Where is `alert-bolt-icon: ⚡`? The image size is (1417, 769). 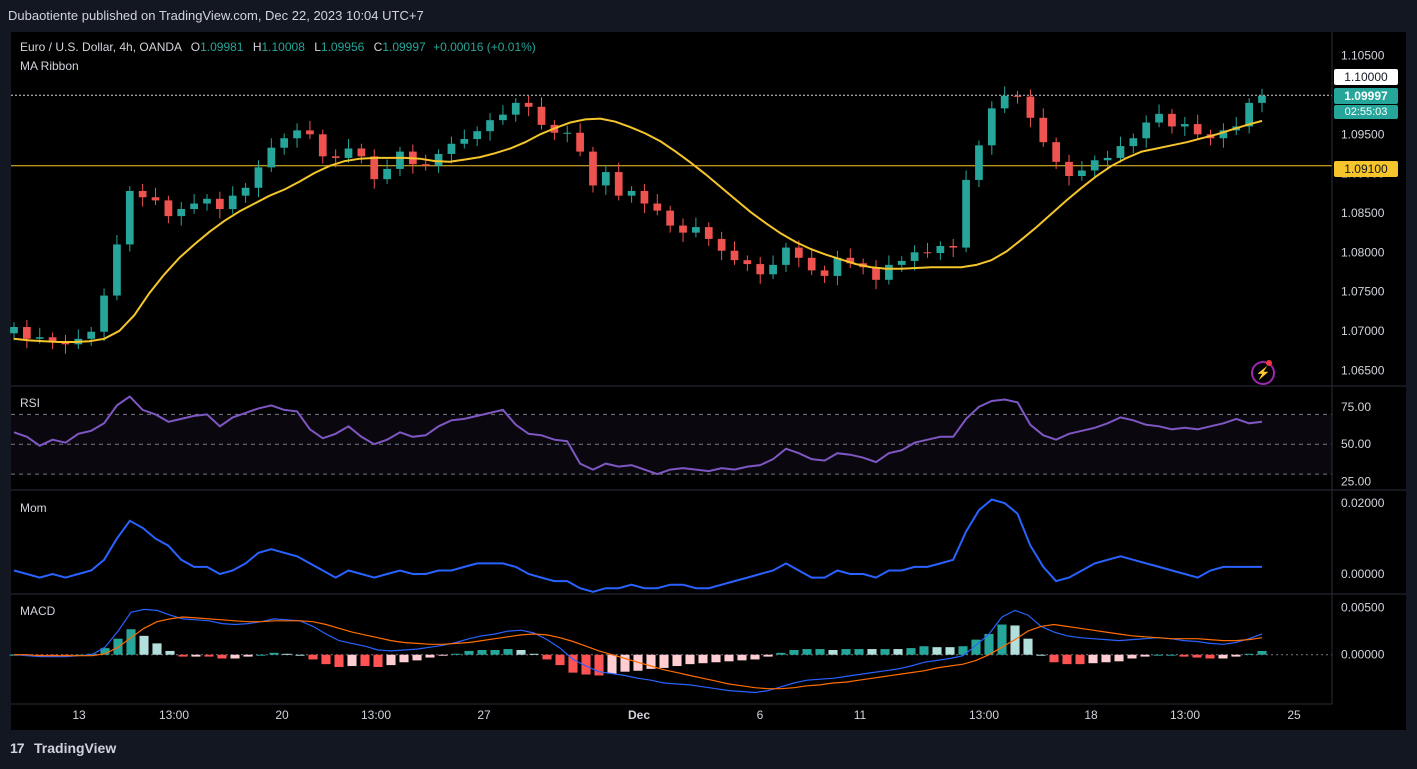 alert-bolt-icon: ⚡ is located at coordinates (1263, 373).